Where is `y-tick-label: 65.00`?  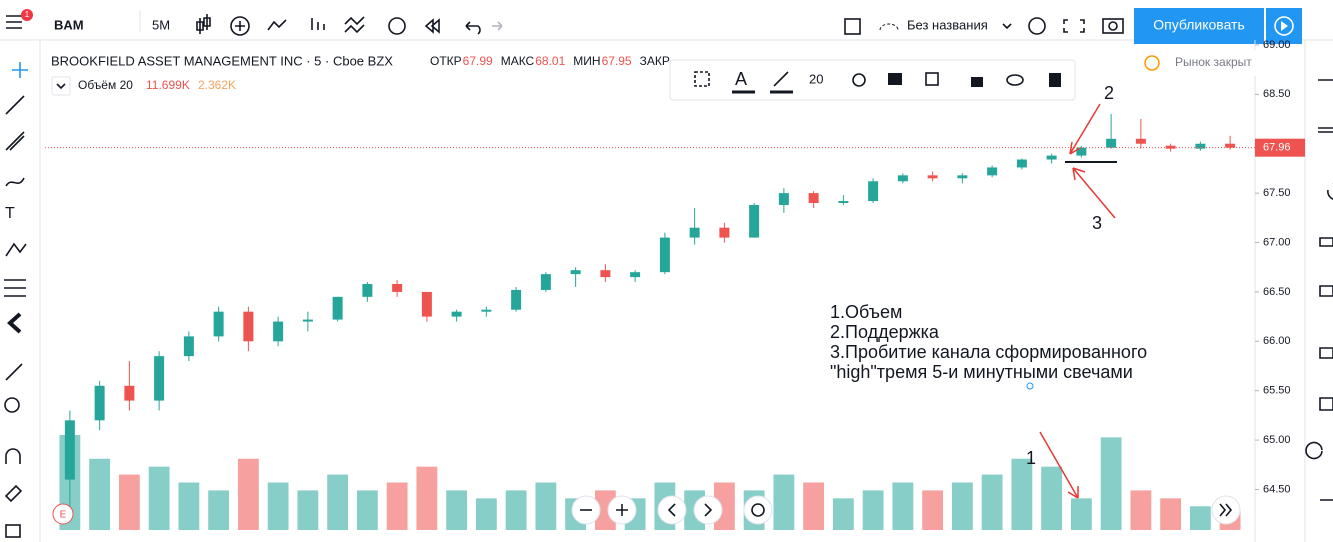 y-tick-label: 65.00 is located at coordinates (1277, 440).